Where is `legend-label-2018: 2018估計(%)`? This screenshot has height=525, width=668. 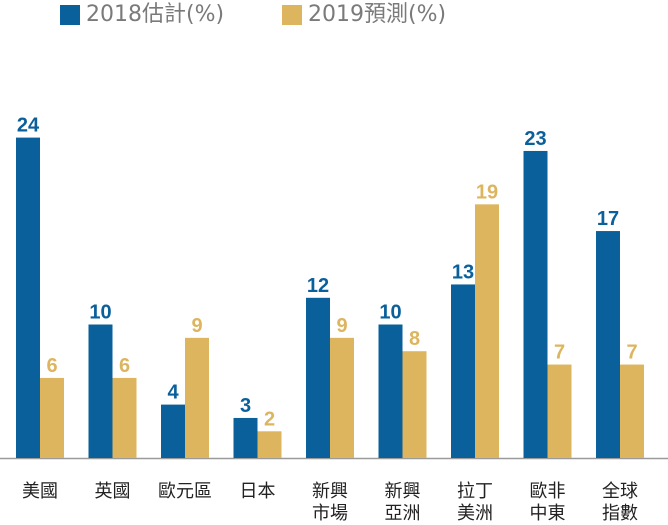 legend-label-2018: 2018估計(%) is located at coordinates (155, 14).